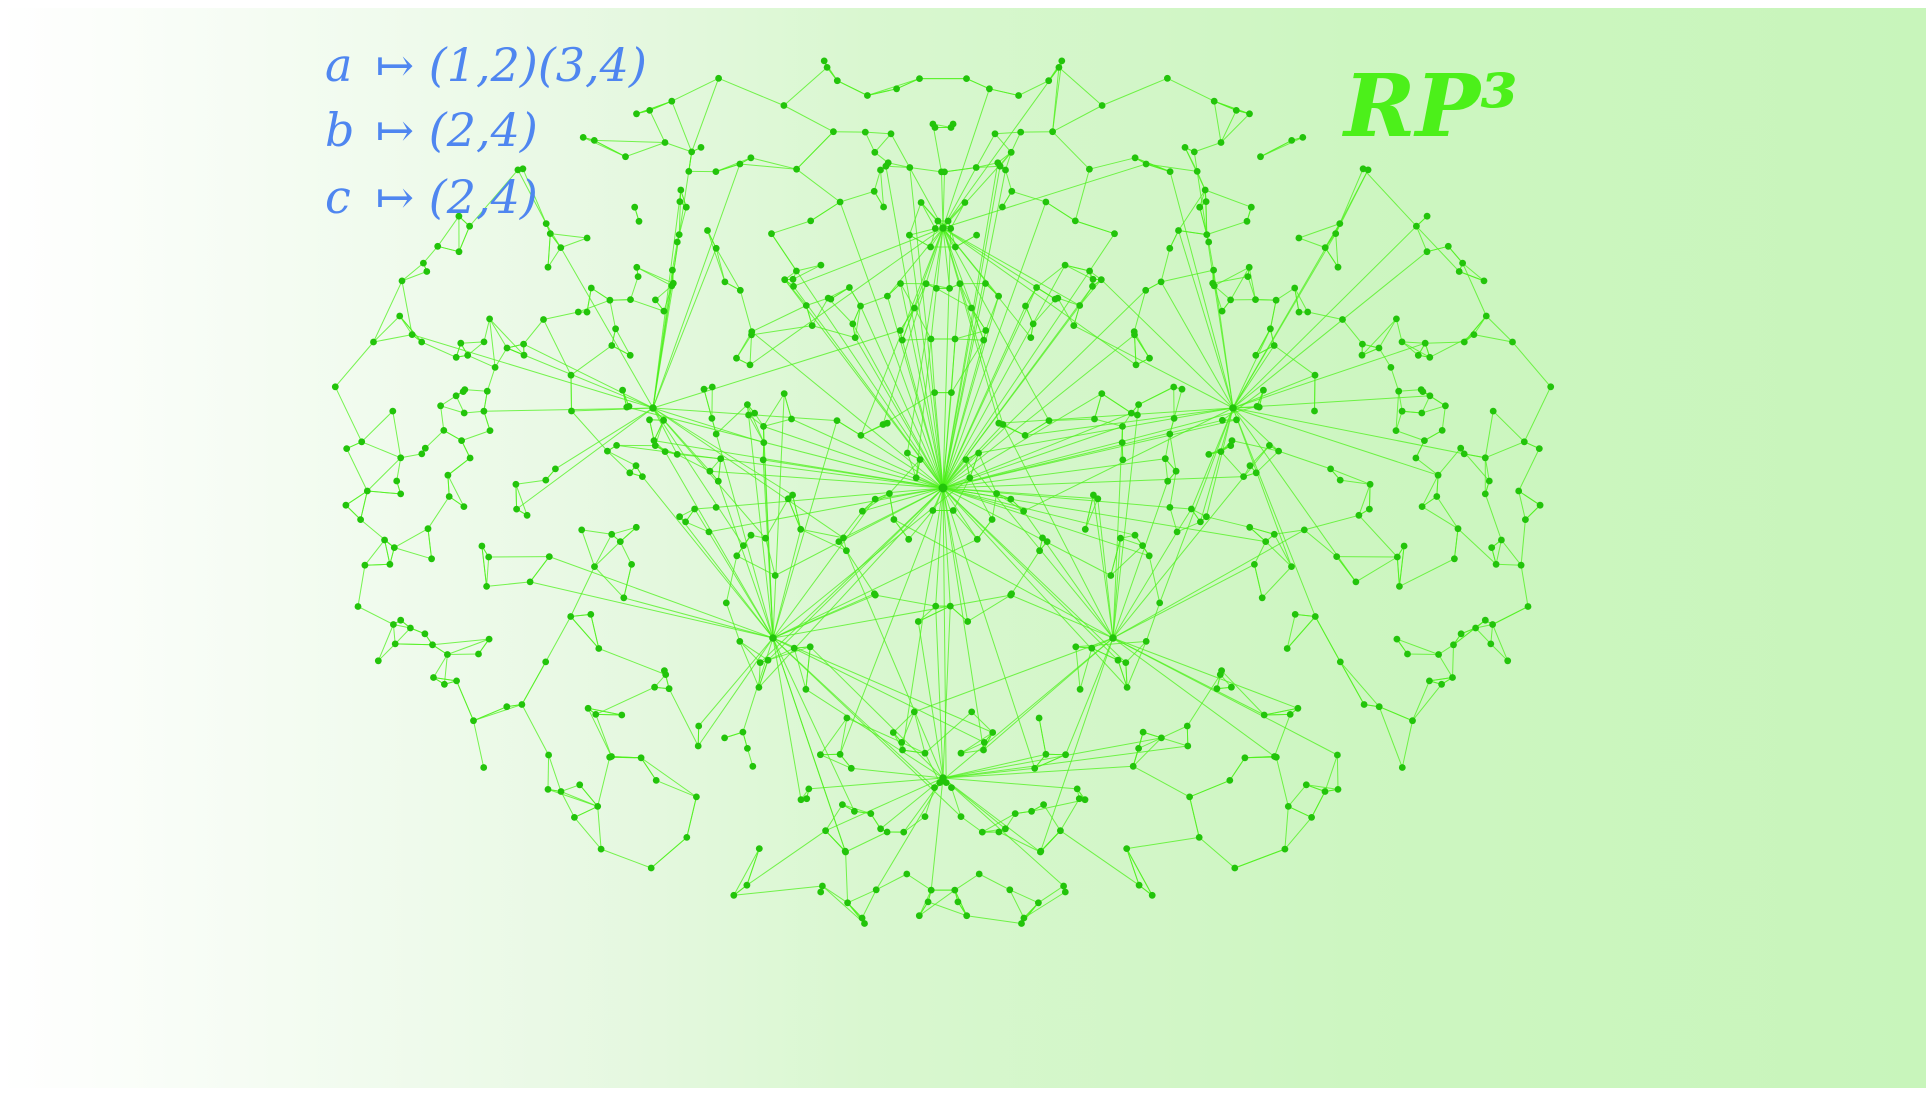 The height and width of the screenshot is (1094, 1926). Describe the element at coordinates (340, 130) in the screenshot. I see `generator-b: b` at that location.